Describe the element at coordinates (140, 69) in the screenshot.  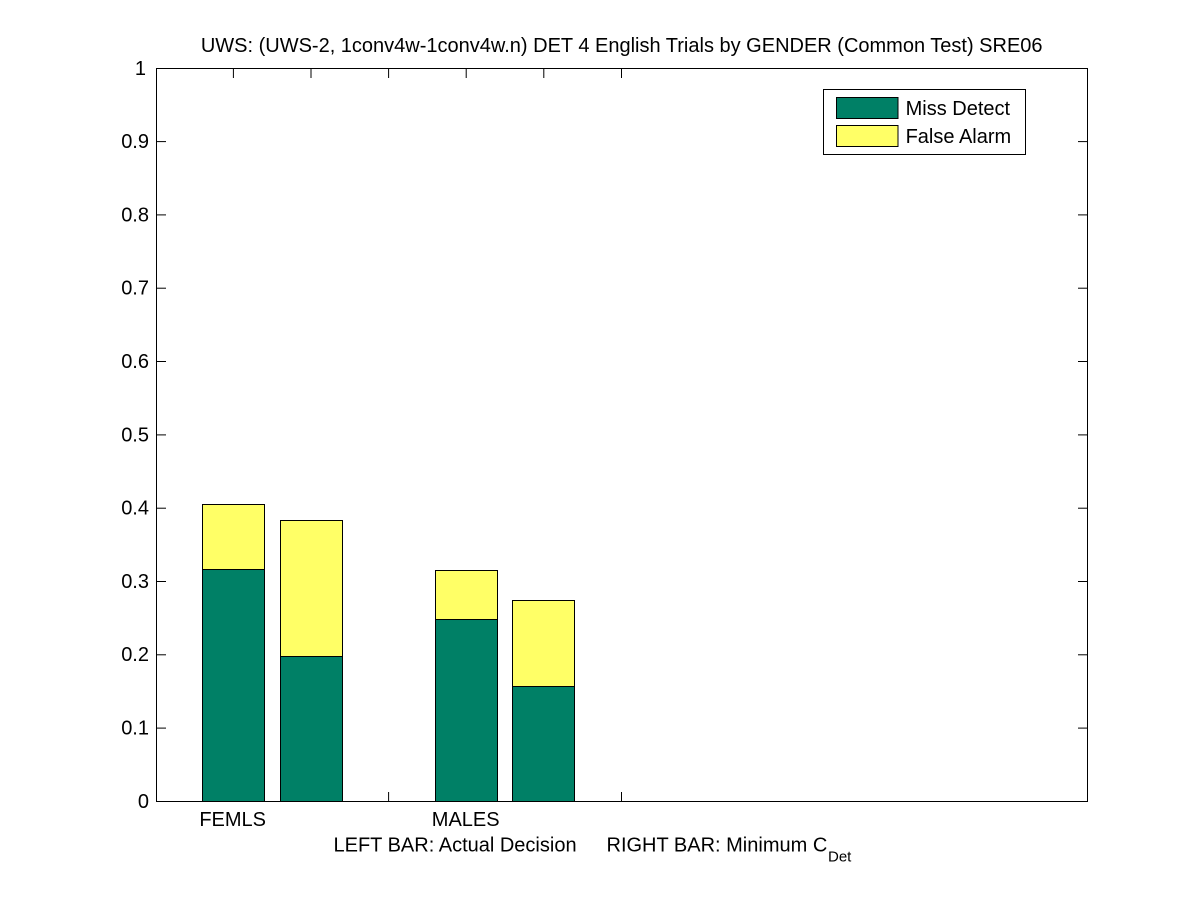
I see `svg-text: 1` at that location.